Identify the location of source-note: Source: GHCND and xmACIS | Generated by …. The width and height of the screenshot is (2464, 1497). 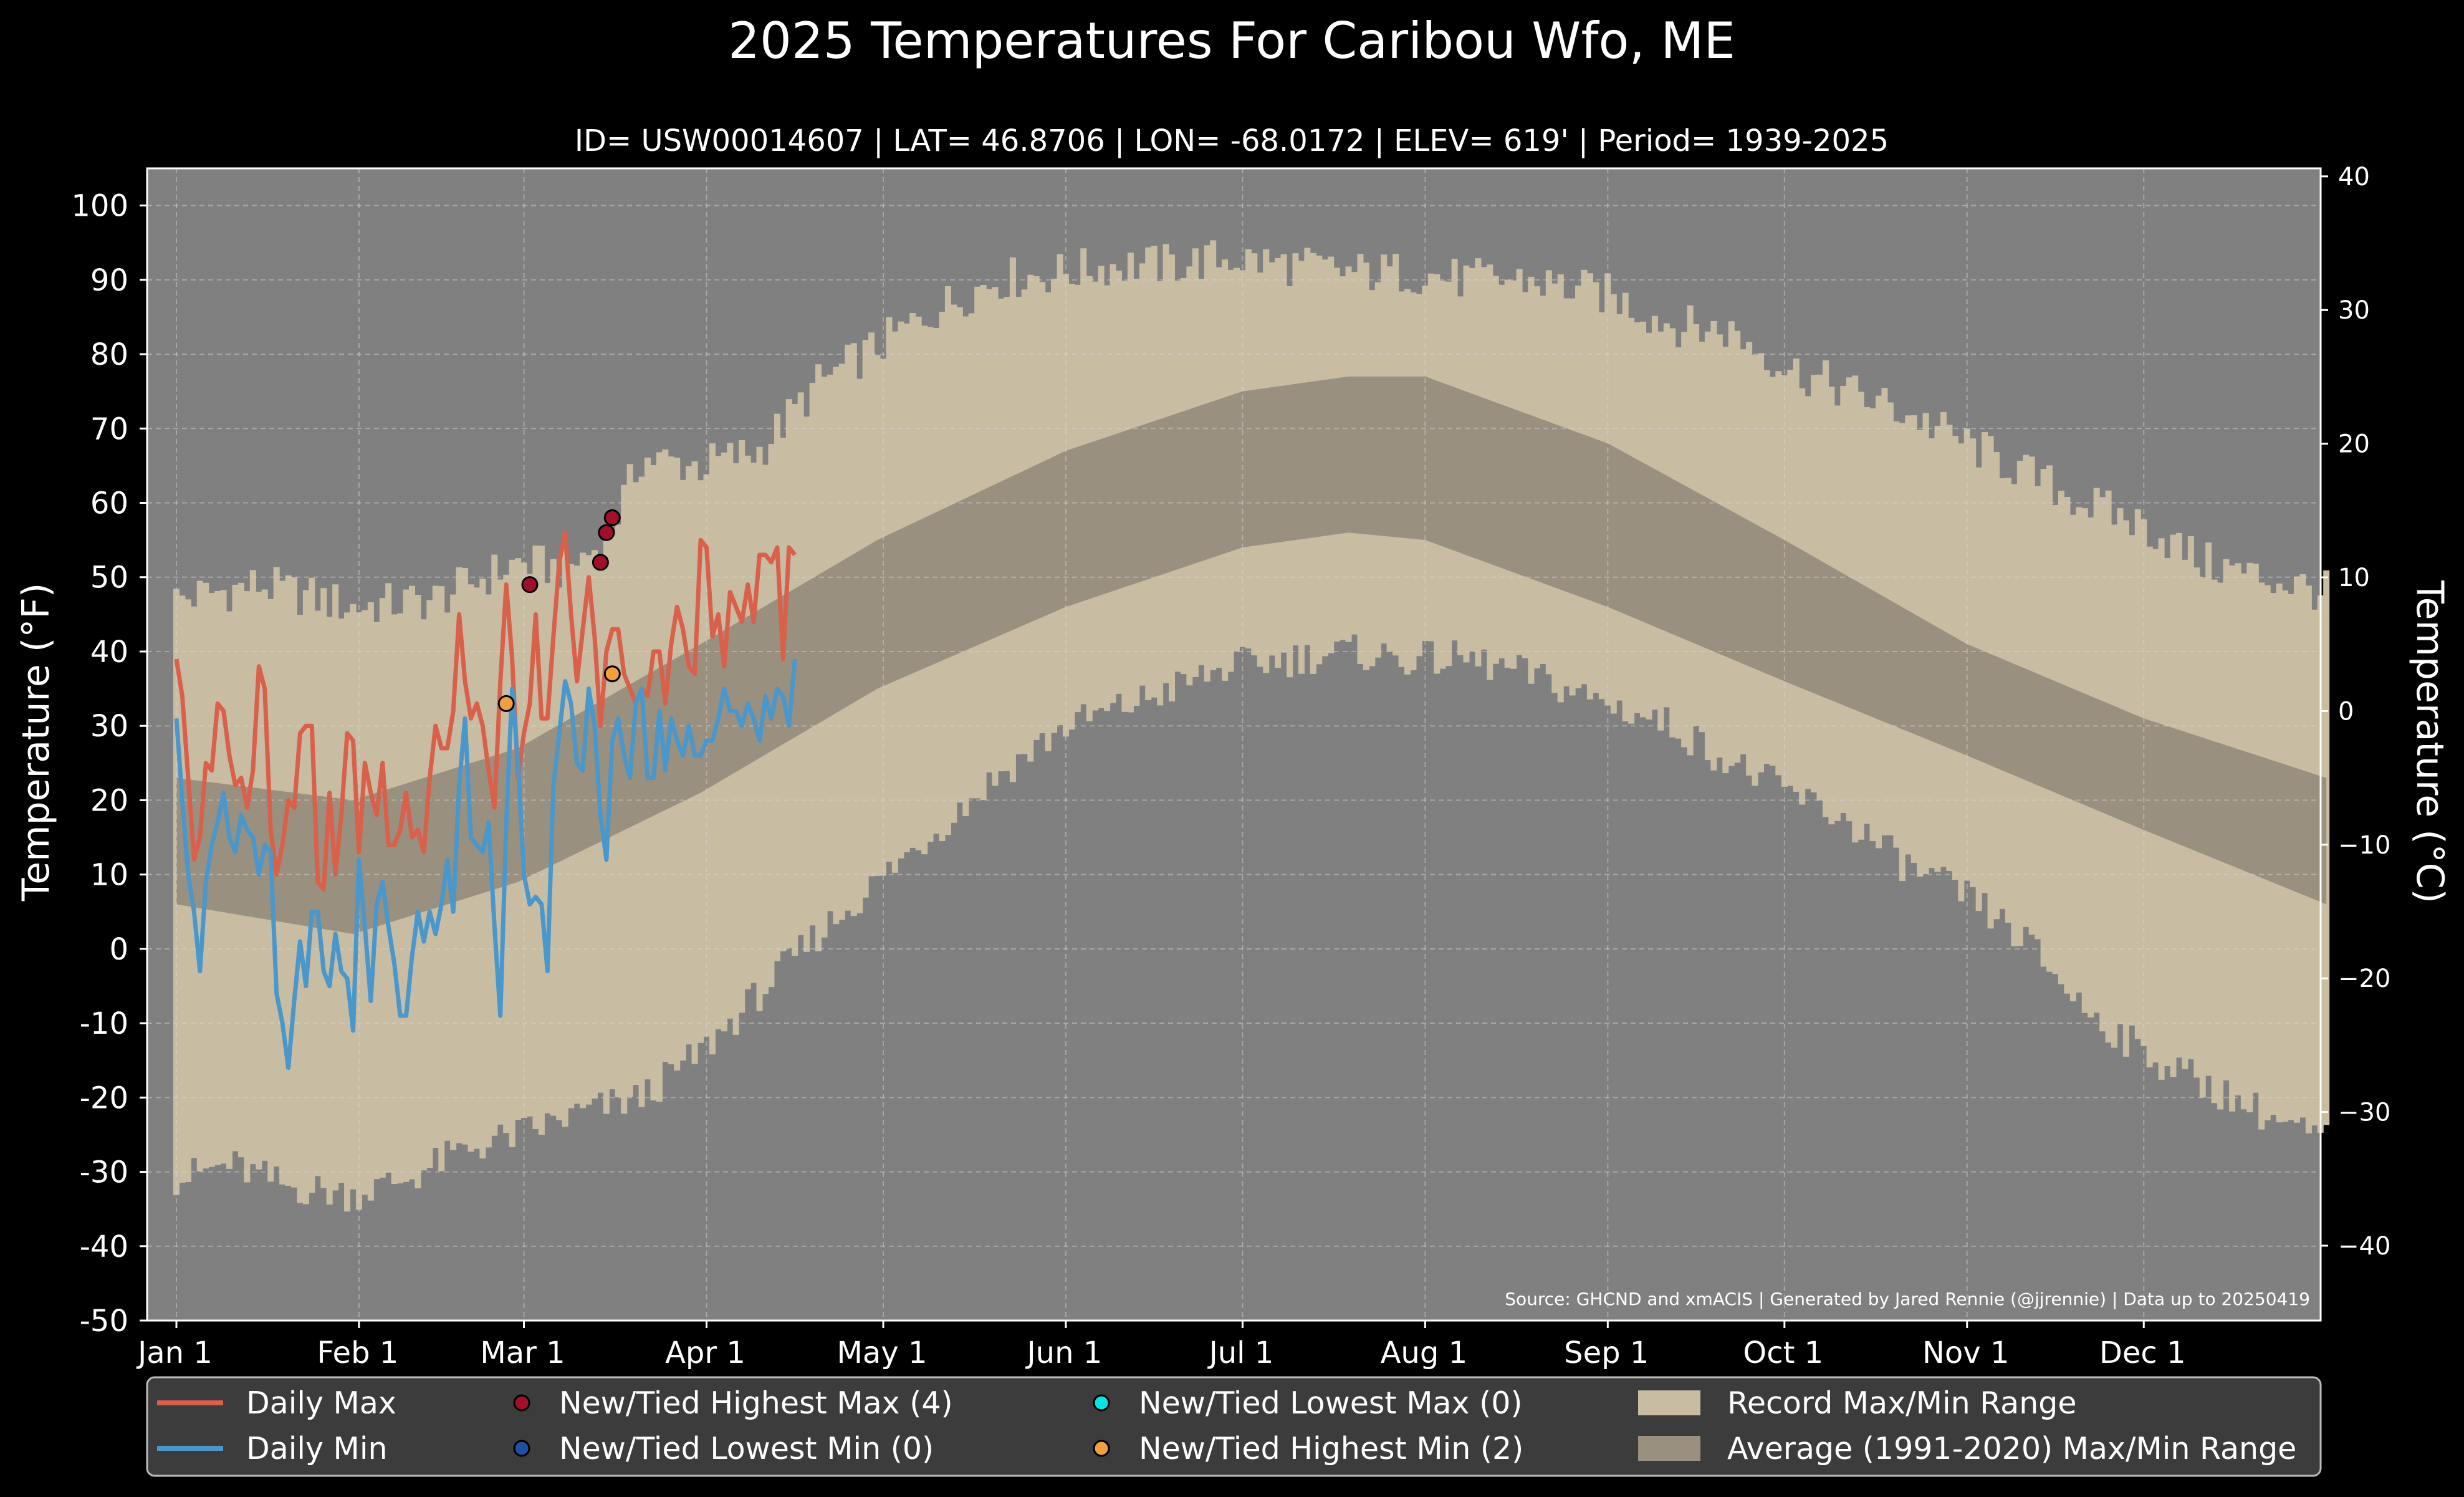
(1908, 1299).